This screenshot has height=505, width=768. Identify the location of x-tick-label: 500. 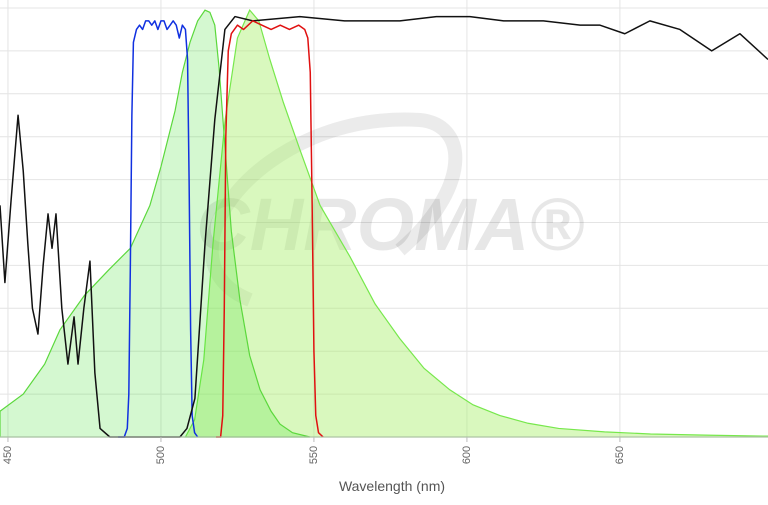
(161, 455).